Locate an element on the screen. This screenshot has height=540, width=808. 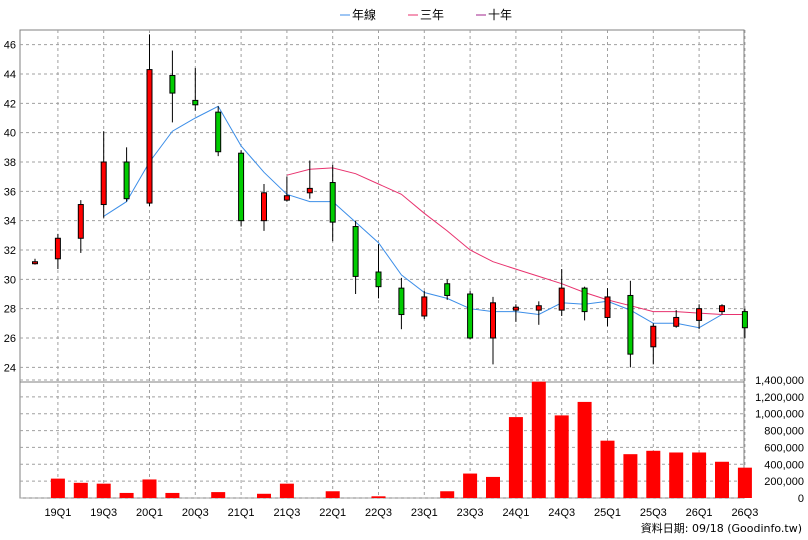
x-tick-label: 26Q3 is located at coordinates (744, 513).